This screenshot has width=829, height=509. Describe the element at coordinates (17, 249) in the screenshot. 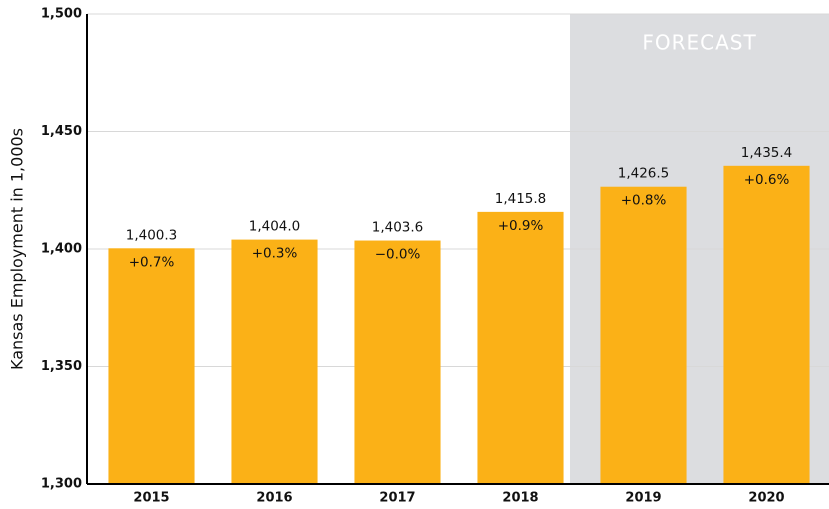

I see `y-axis-label: Kansas Employment in 1,000s` at that location.